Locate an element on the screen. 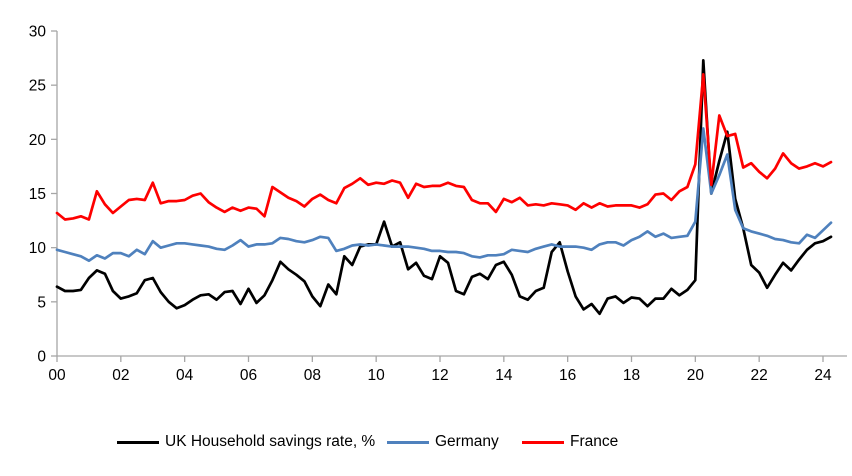 The image size is (852, 476). x-axis-tick-label: 16 is located at coordinates (567, 375).